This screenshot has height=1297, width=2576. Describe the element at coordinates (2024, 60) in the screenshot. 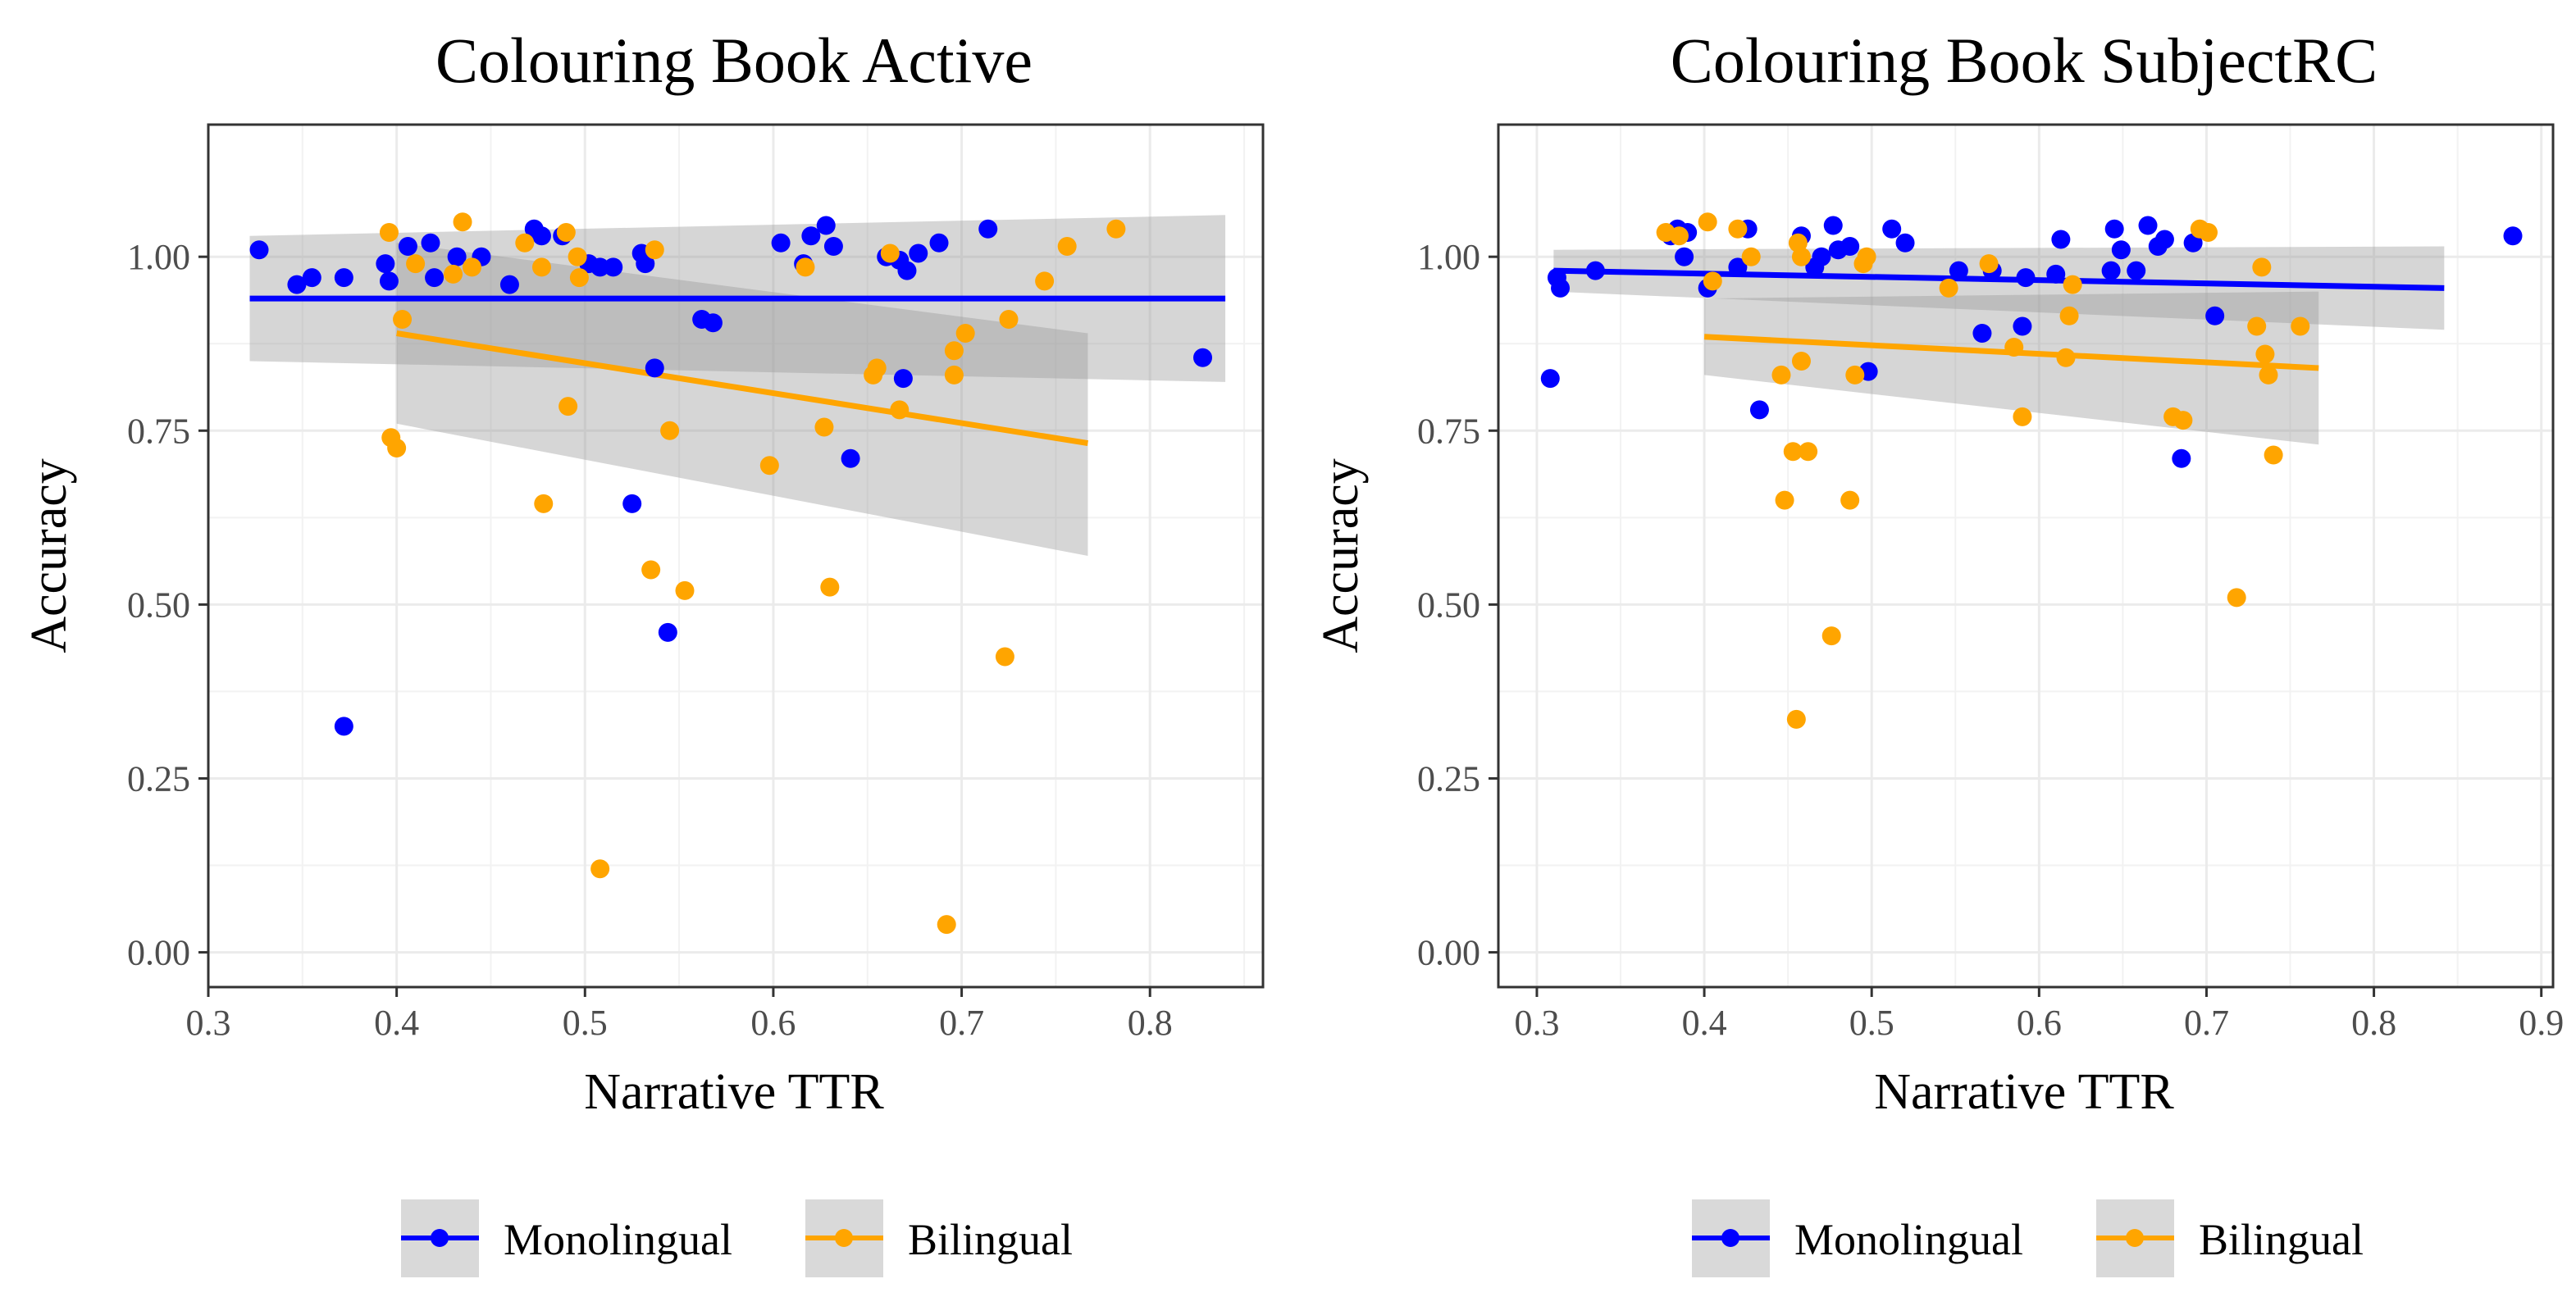

I see `chart-title: Colouring Book SubjectRC` at that location.